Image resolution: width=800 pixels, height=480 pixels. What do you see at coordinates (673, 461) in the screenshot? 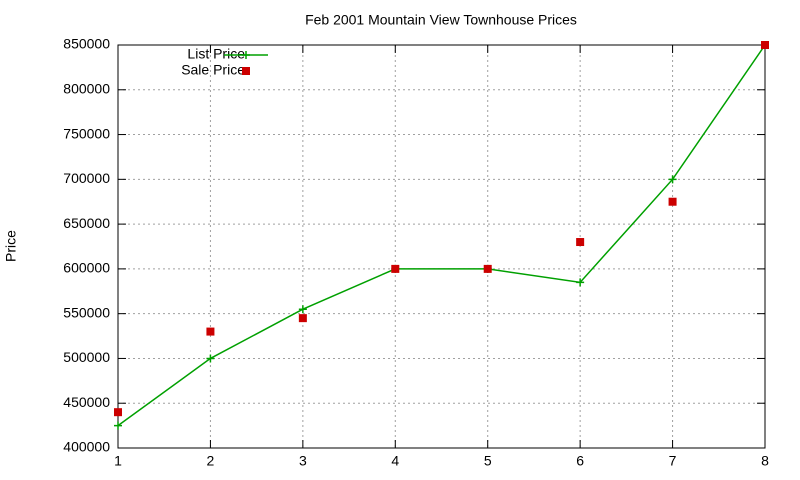
I see `x-tick-label: 7` at bounding box center [673, 461].